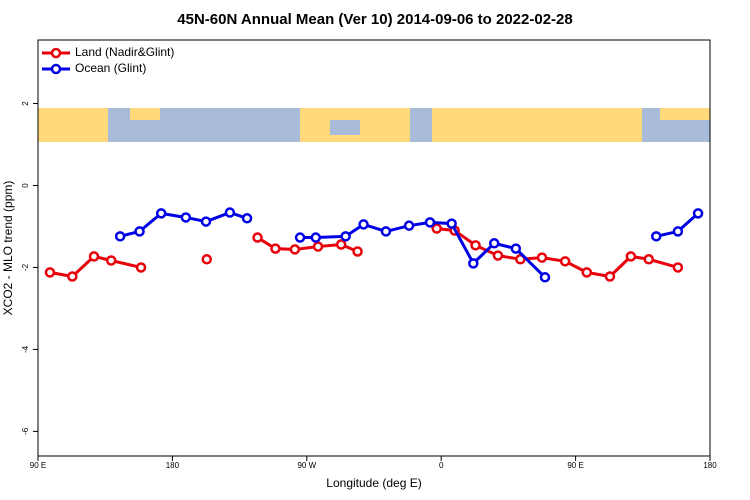 This screenshot has height=500, width=750. I want to click on x-tick-label: 0, so click(441, 465).